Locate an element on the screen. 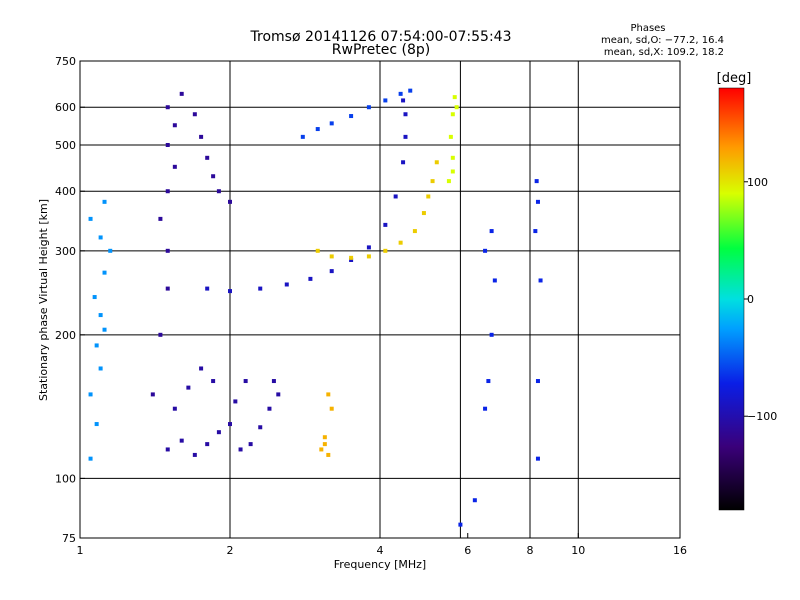 The width and height of the screenshot is (800, 600). y-tick-label: 75 is located at coordinates (69, 538).